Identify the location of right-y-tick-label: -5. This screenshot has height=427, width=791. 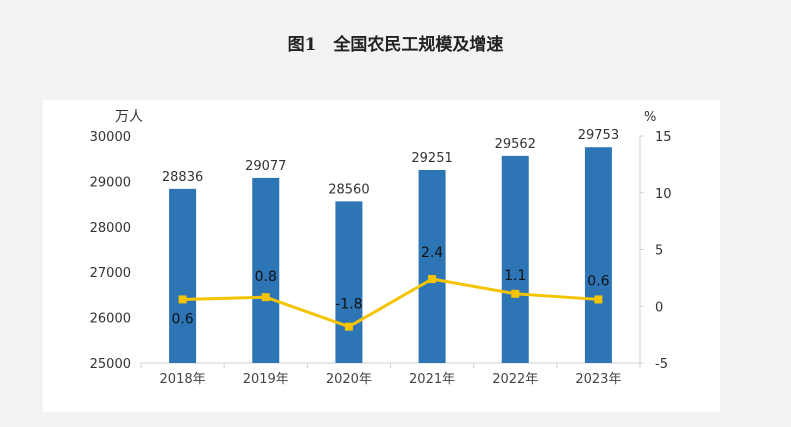
(661, 364).